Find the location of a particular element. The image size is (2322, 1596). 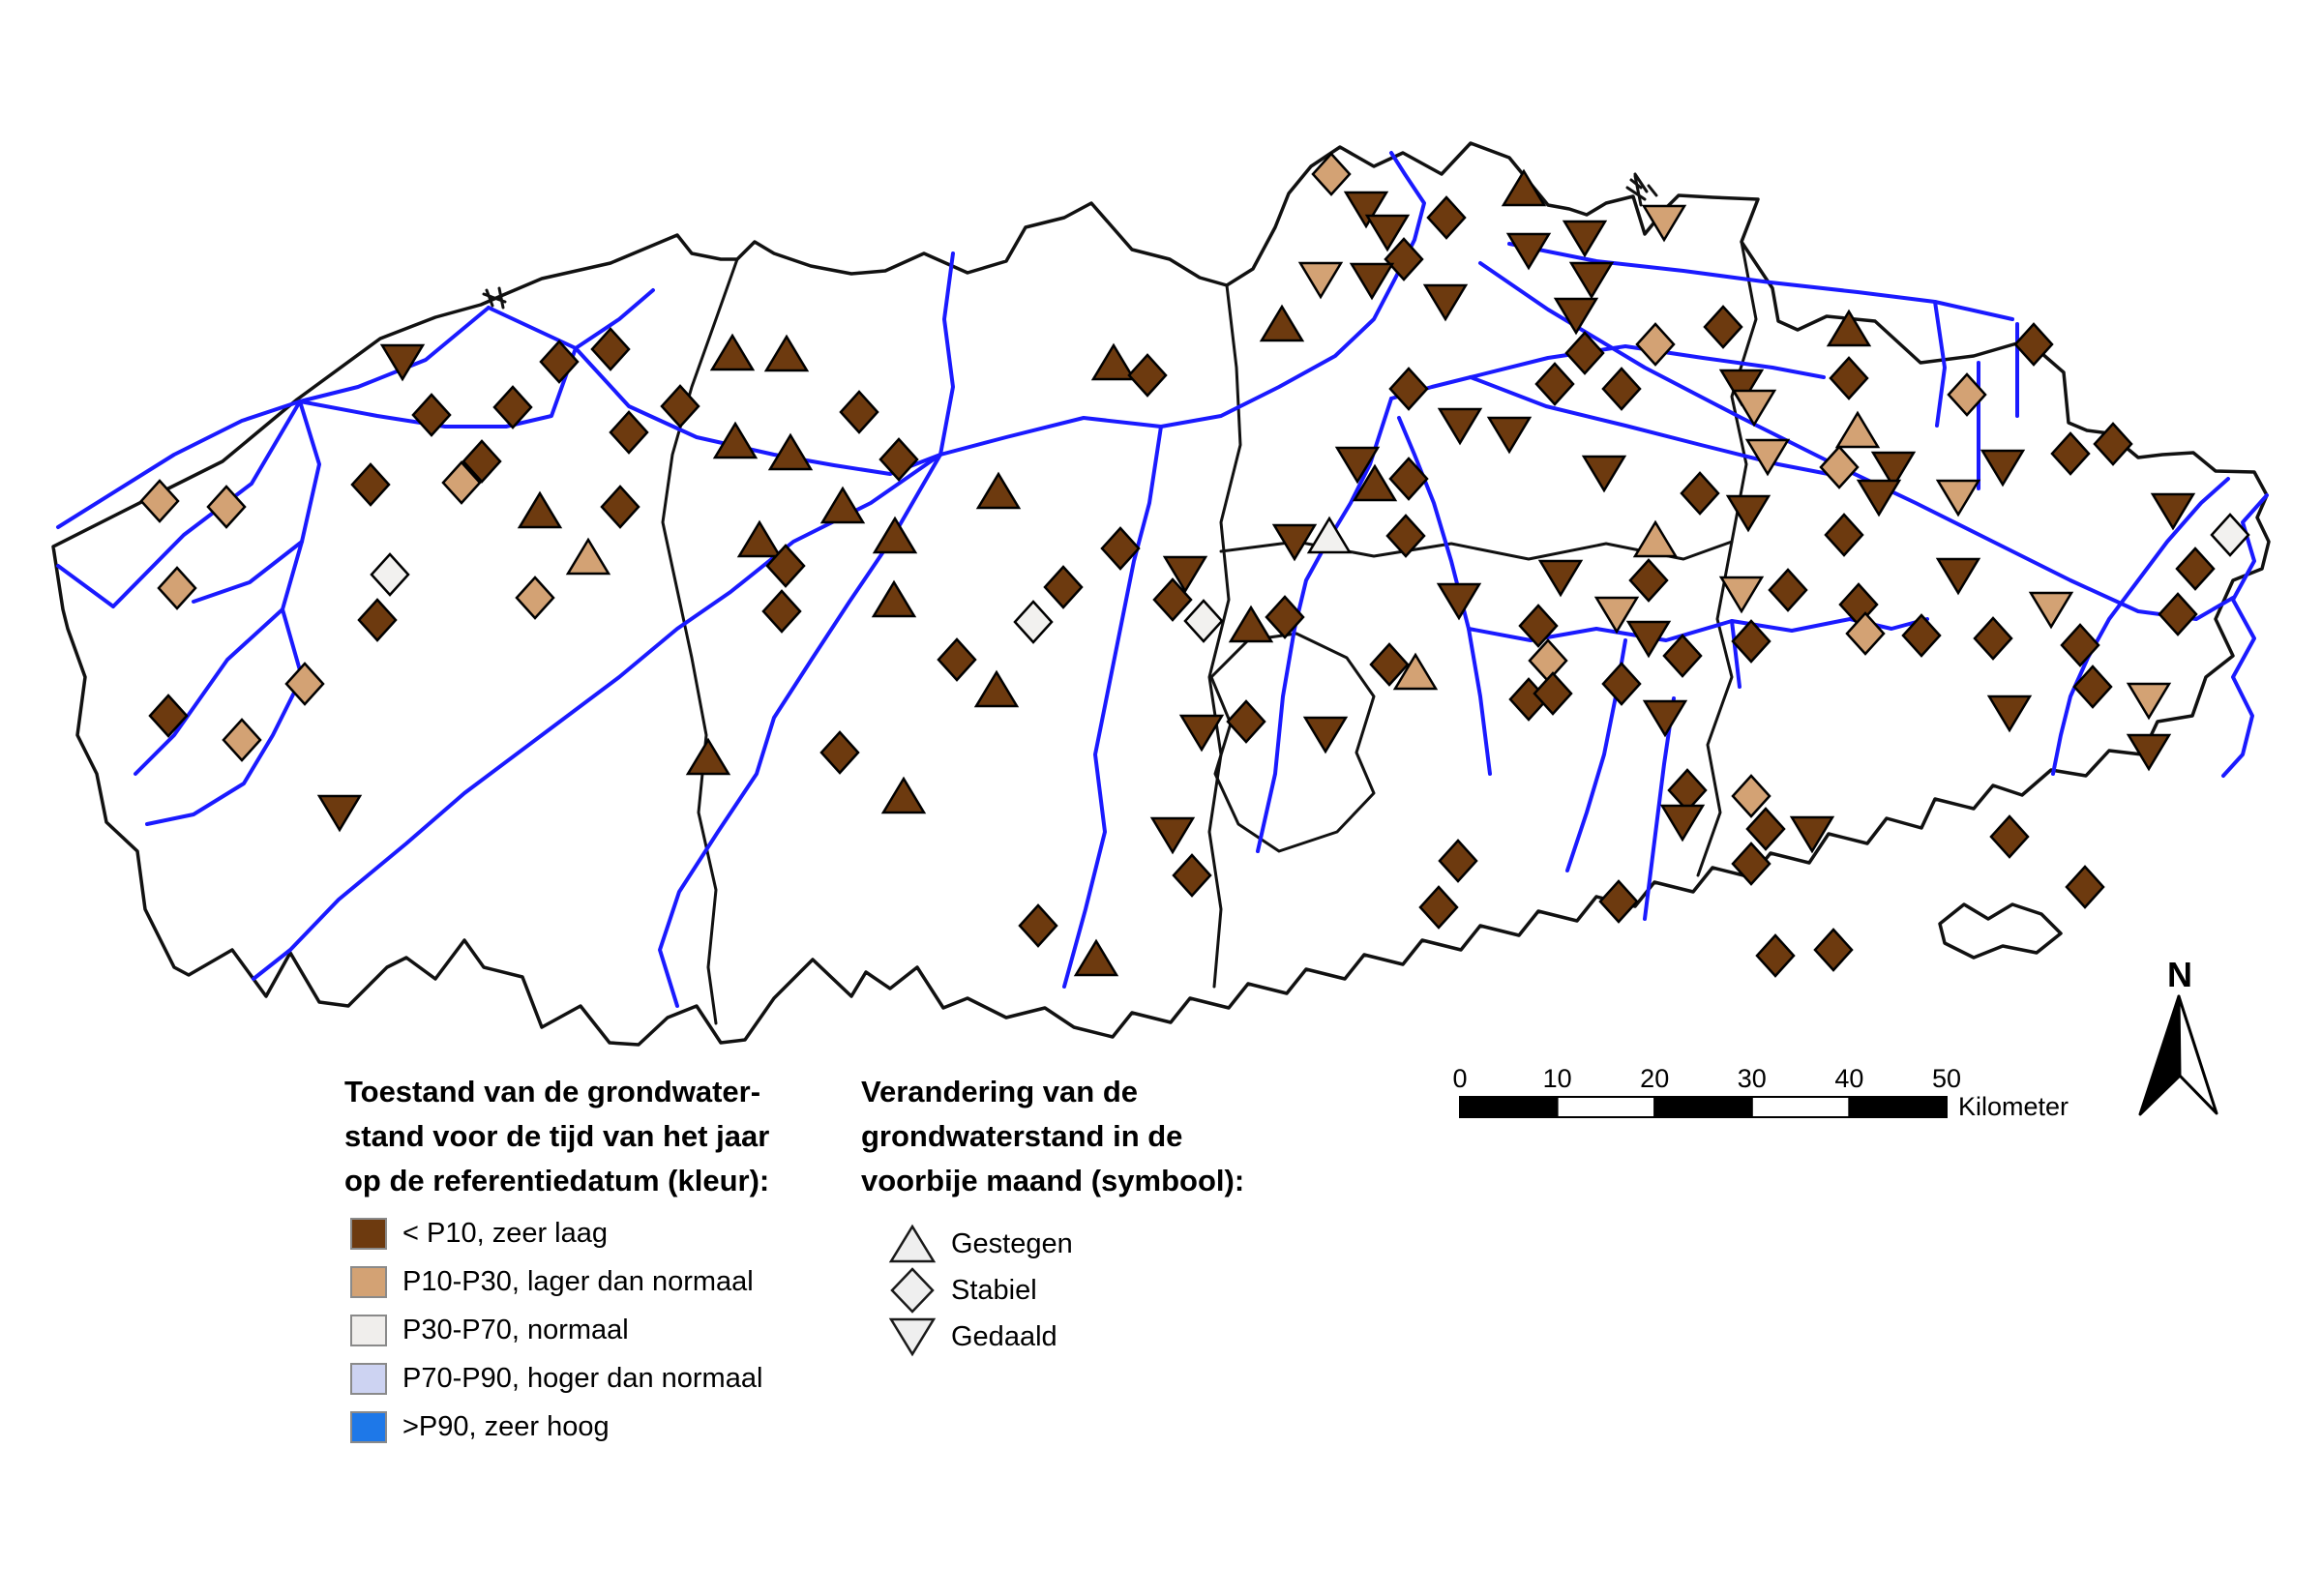

scale-unit-label: Kilometer is located at coordinates (2013, 1106).